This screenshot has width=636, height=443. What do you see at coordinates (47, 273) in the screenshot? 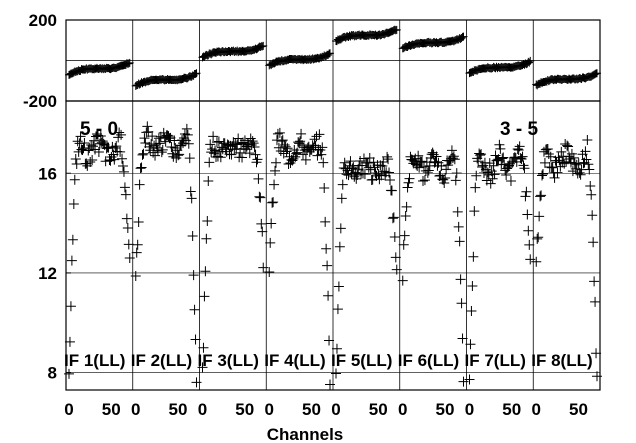
I see `amplitude-tick-label: 12` at bounding box center [47, 273].